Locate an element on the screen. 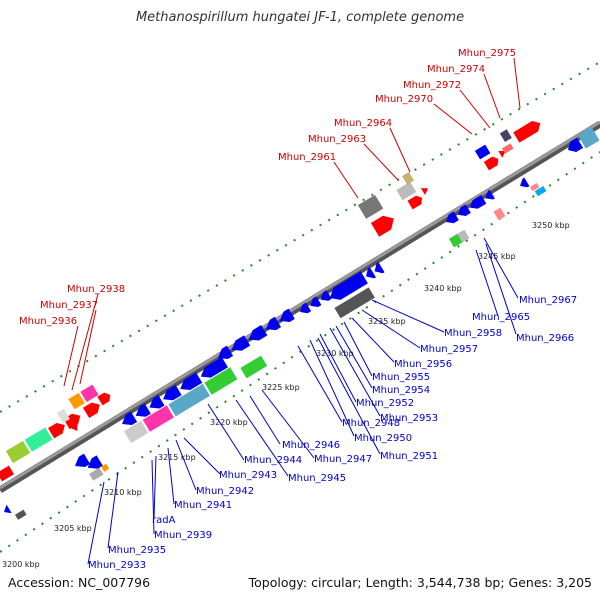 Image resolution: width=600 pixels, height=600 pixels. ruler-tick: 3250 kbp is located at coordinates (551, 225).